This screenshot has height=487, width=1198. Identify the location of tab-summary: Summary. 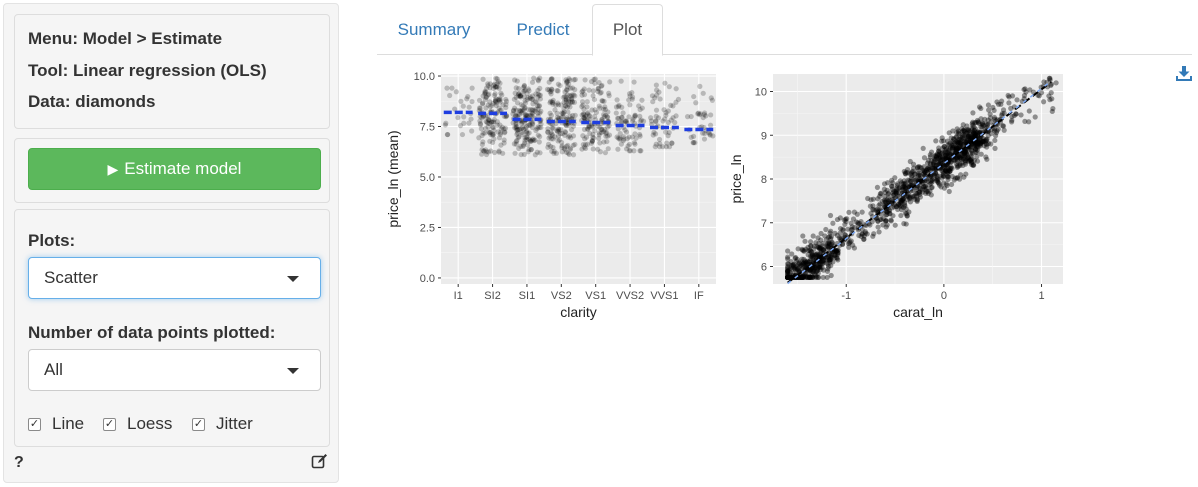
(434, 29).